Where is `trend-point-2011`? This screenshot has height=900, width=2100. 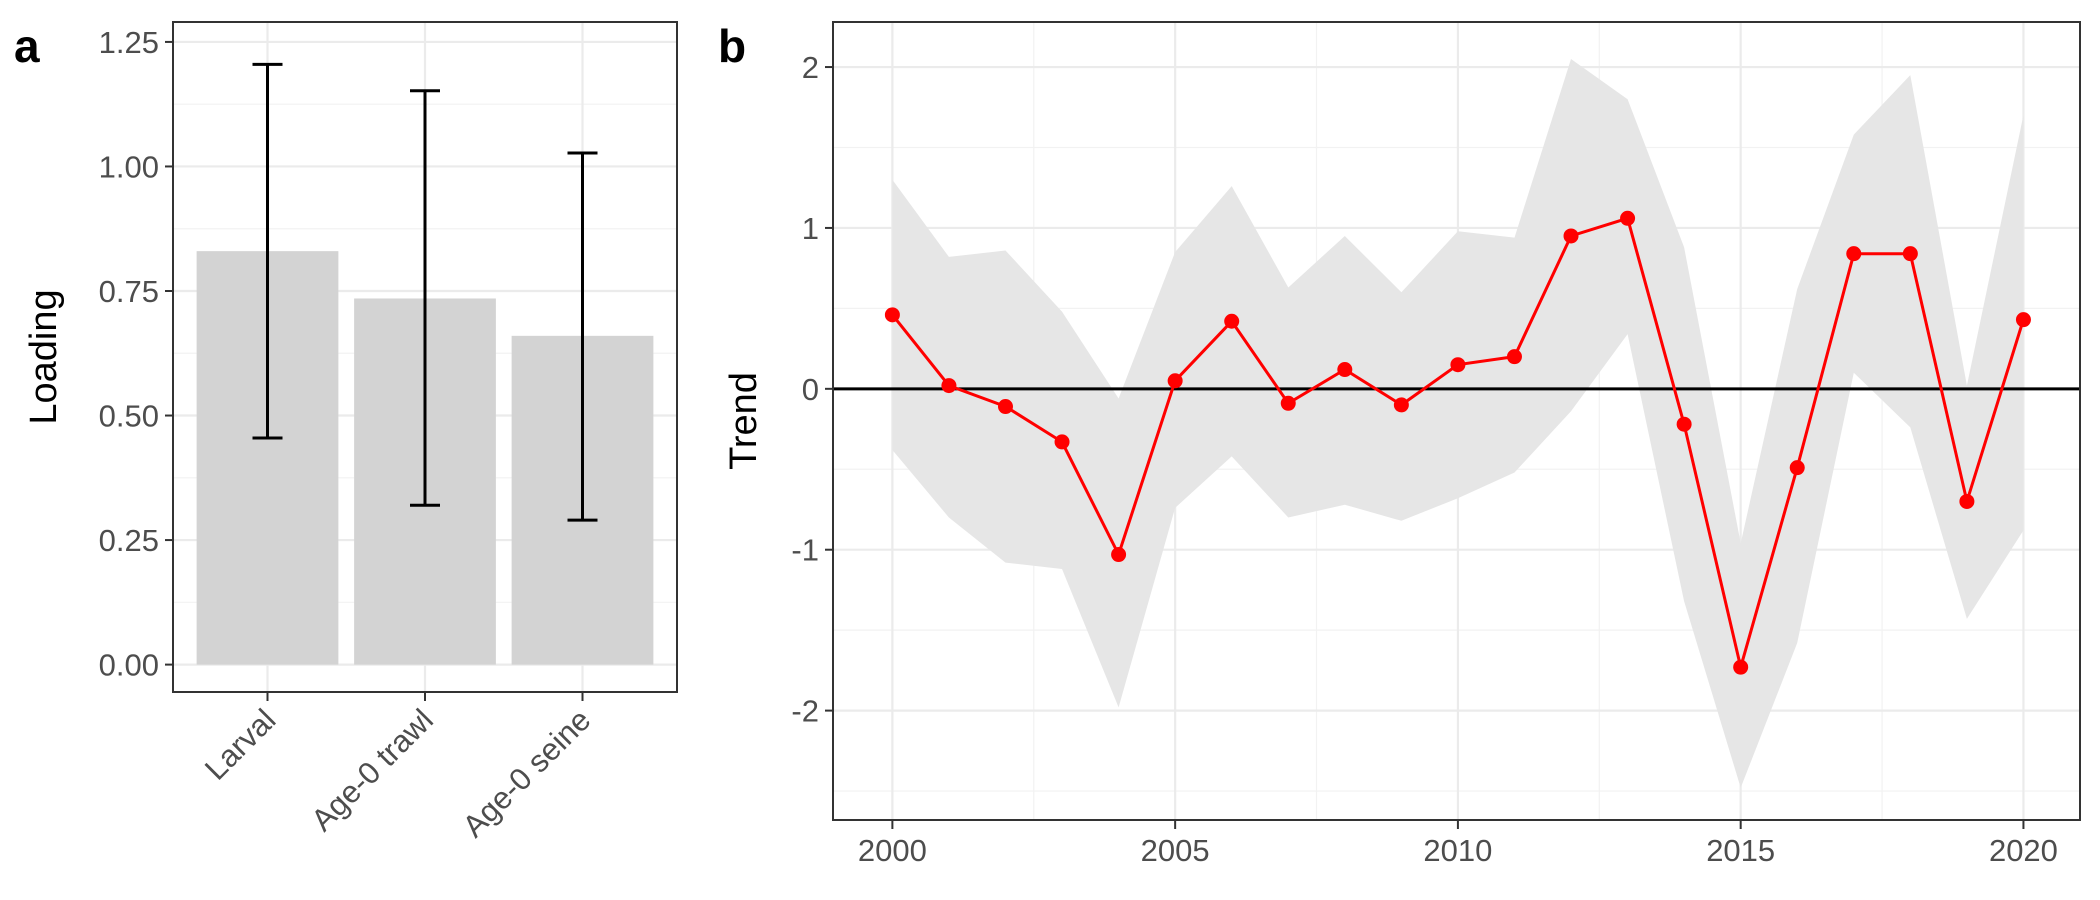
trend-point-2011 is located at coordinates (1514, 357).